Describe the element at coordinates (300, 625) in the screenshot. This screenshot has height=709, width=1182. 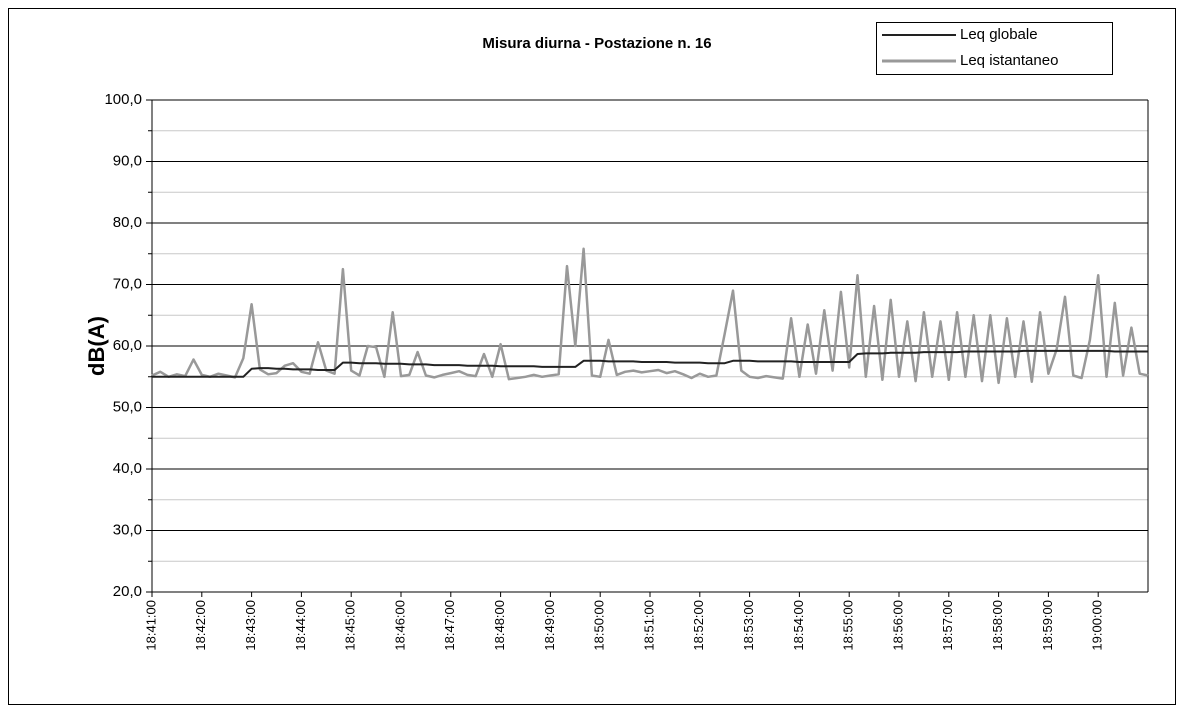
I see `x-tick-label: 18:44:00` at that location.